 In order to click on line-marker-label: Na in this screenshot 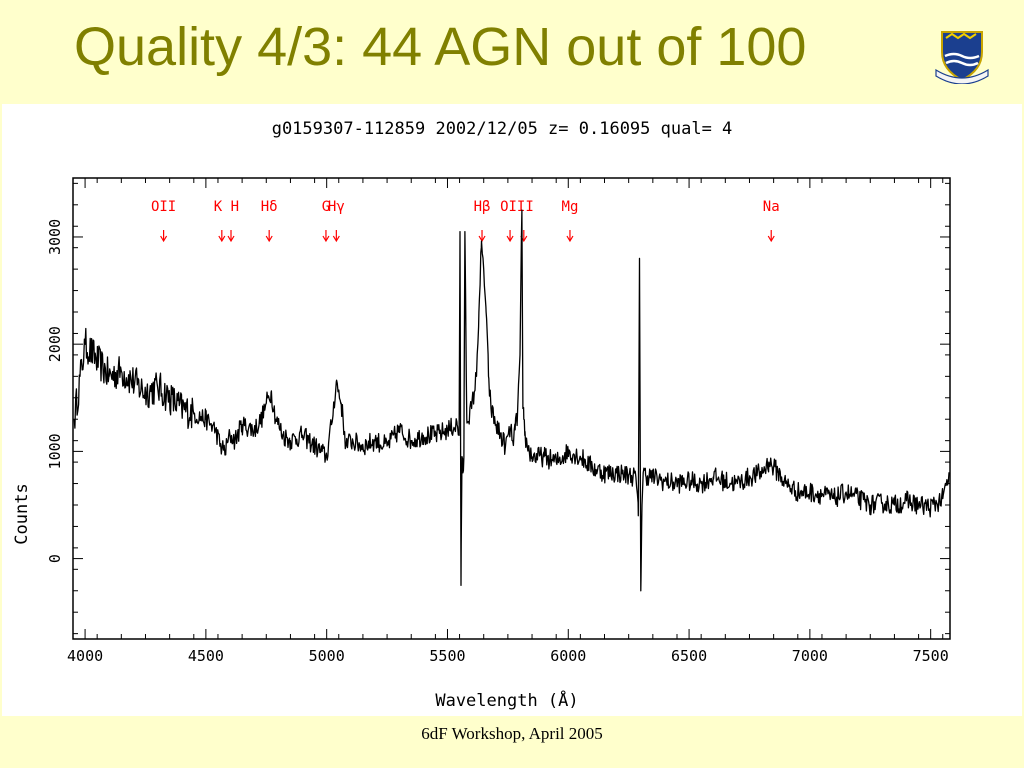, I will do `click(771, 207)`.